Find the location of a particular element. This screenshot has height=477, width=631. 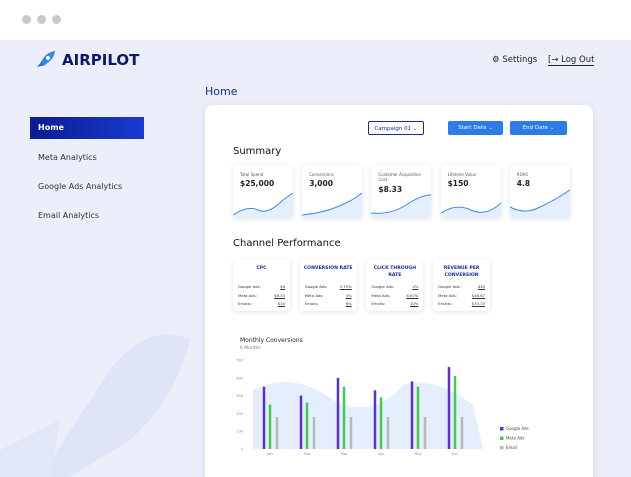

summary-label: Customer Acquisition Cost is located at coordinates (399, 177).